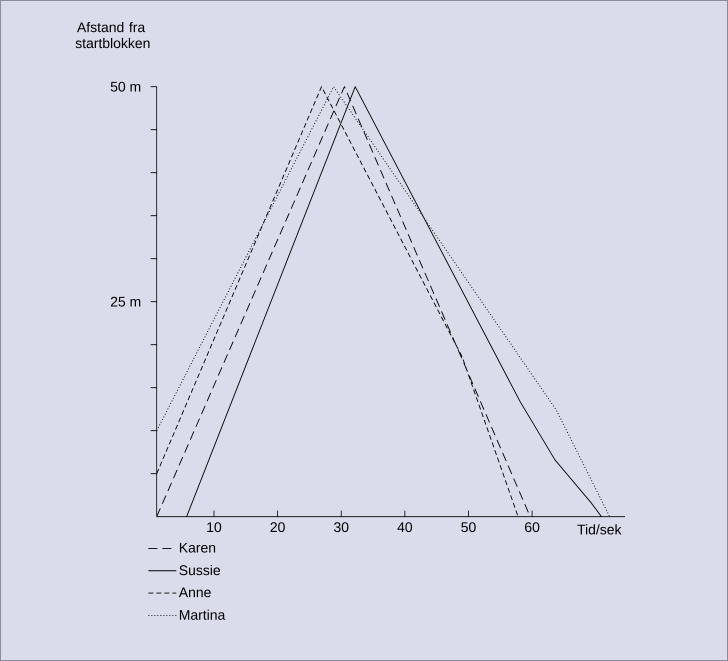 The image size is (728, 661). Describe the element at coordinates (125, 301) in the screenshot. I see `y-tick-label: 25 m` at that location.